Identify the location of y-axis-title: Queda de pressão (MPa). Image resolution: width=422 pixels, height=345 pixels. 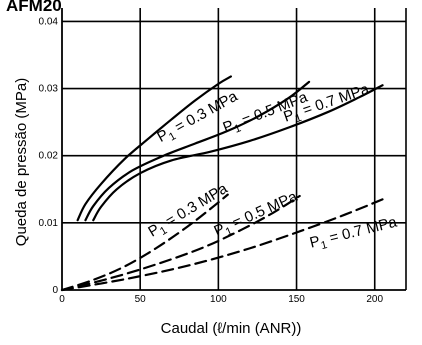
(21, 162).